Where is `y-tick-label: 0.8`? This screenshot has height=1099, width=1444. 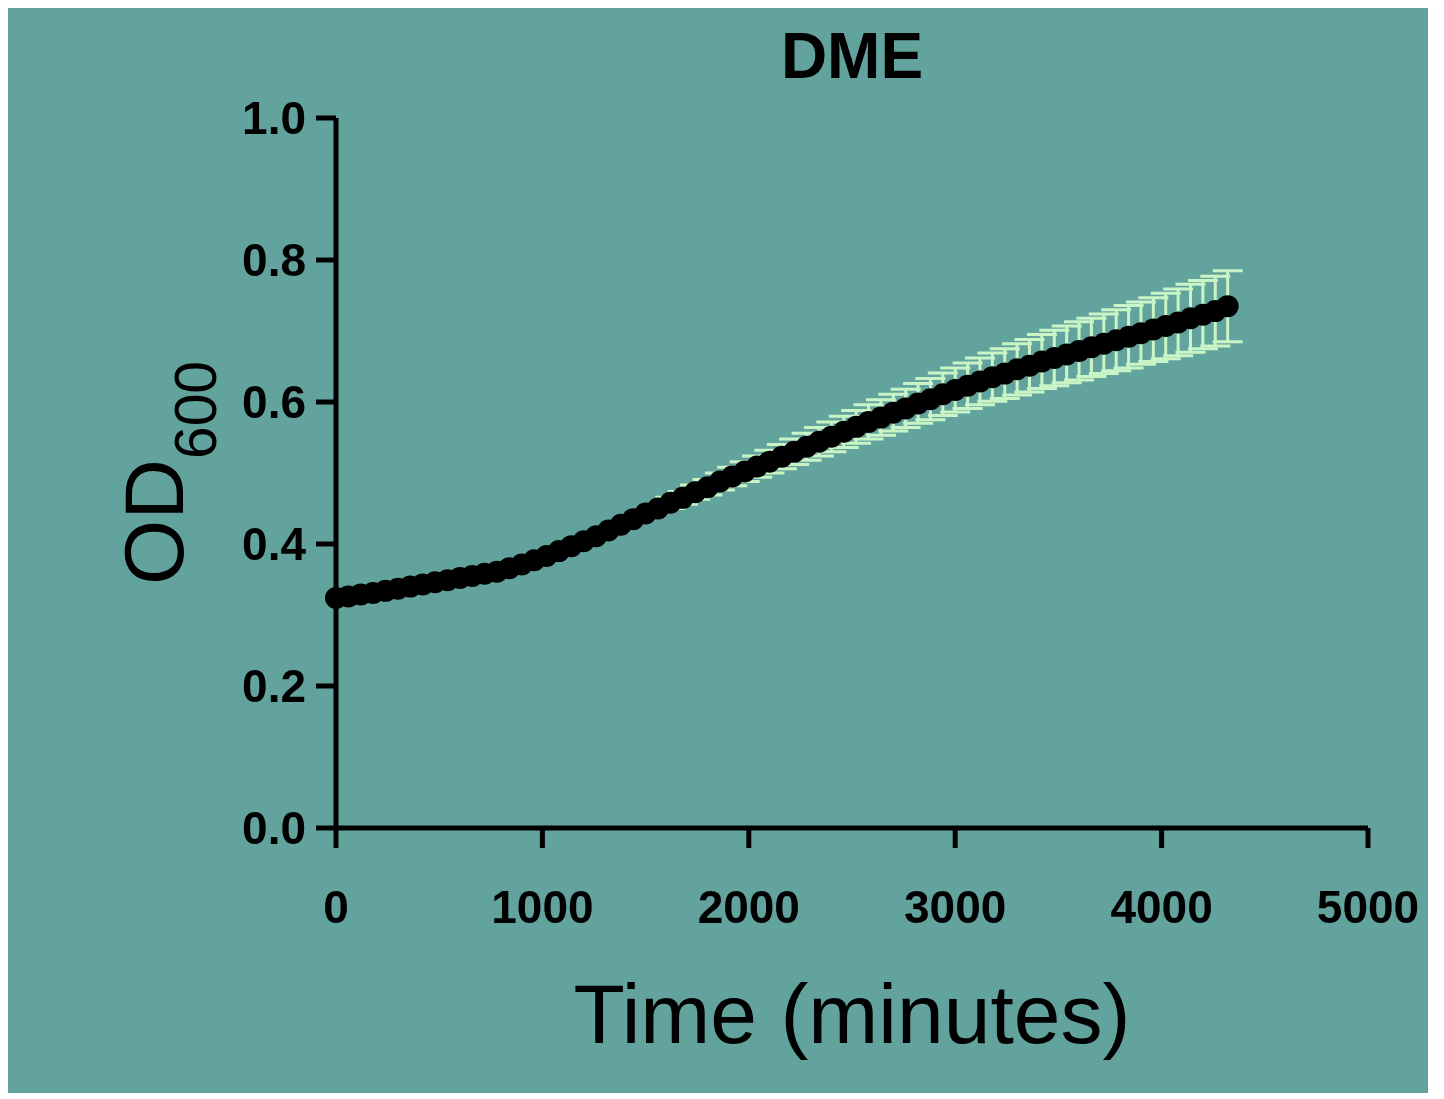
y-tick-label: 0.8 is located at coordinates (274, 260).